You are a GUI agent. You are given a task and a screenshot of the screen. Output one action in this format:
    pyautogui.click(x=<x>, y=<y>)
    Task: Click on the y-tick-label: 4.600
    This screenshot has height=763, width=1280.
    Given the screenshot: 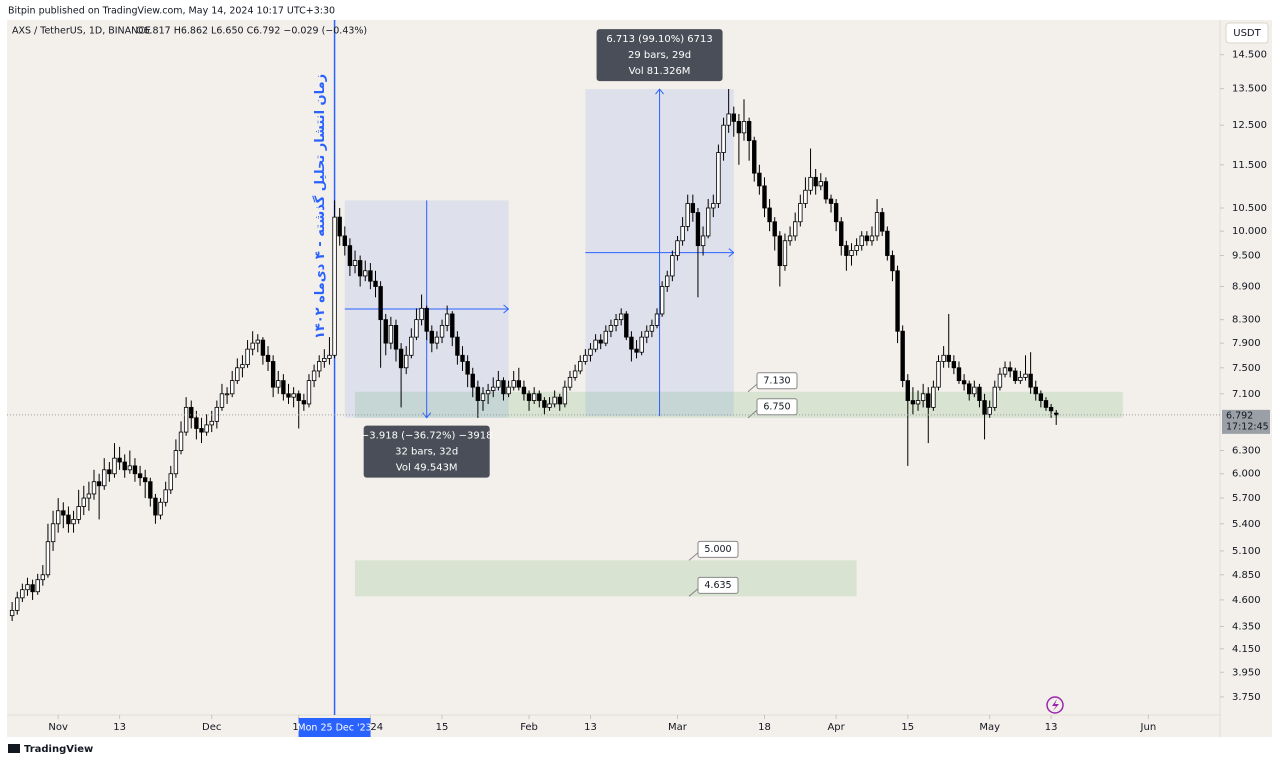 What is the action you would take?
    pyautogui.click(x=1246, y=600)
    